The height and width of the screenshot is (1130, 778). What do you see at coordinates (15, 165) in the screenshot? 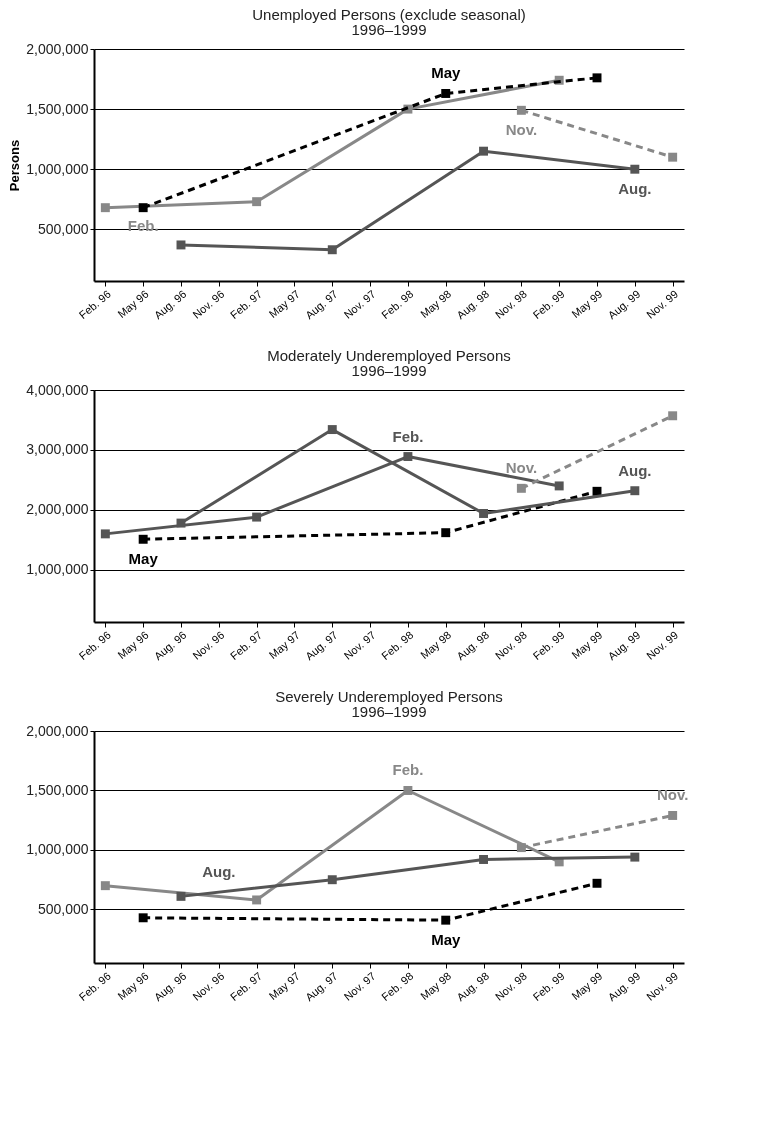
I see `y-axis-title: Persons` at bounding box center [15, 165].